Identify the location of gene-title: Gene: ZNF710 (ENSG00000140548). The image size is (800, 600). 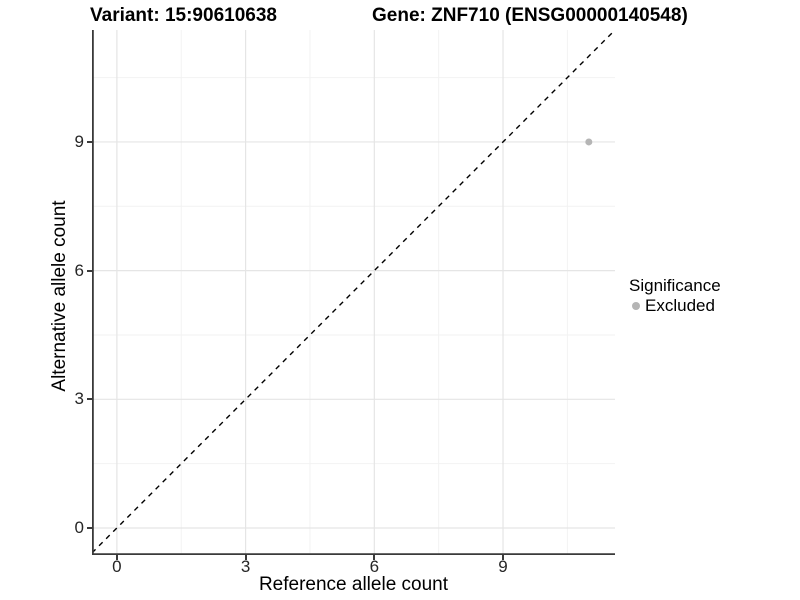
(530, 15).